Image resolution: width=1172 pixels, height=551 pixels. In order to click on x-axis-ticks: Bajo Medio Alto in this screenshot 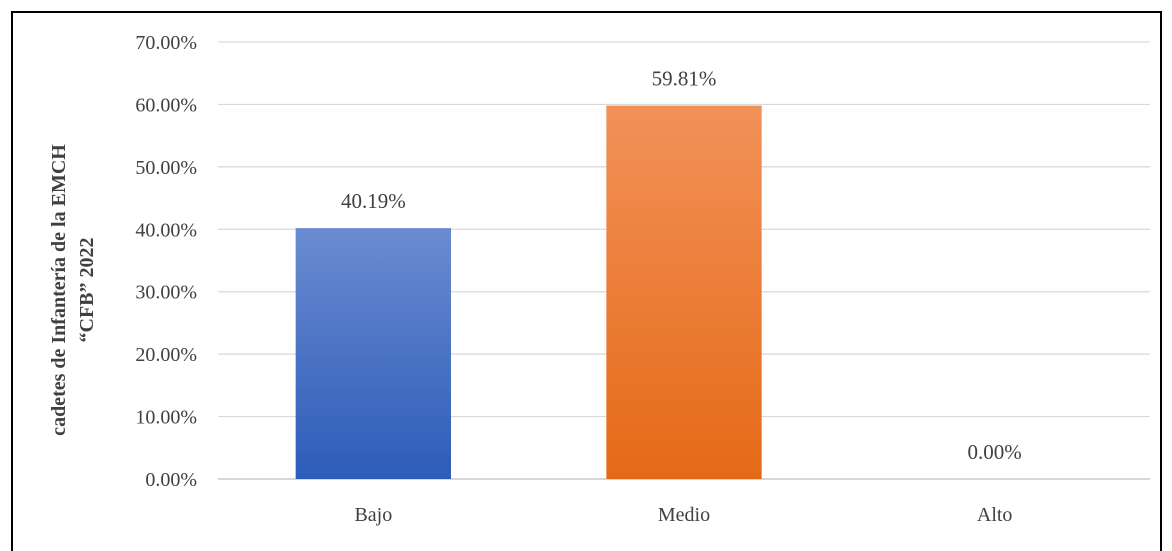, I will do `click(683, 515)`.